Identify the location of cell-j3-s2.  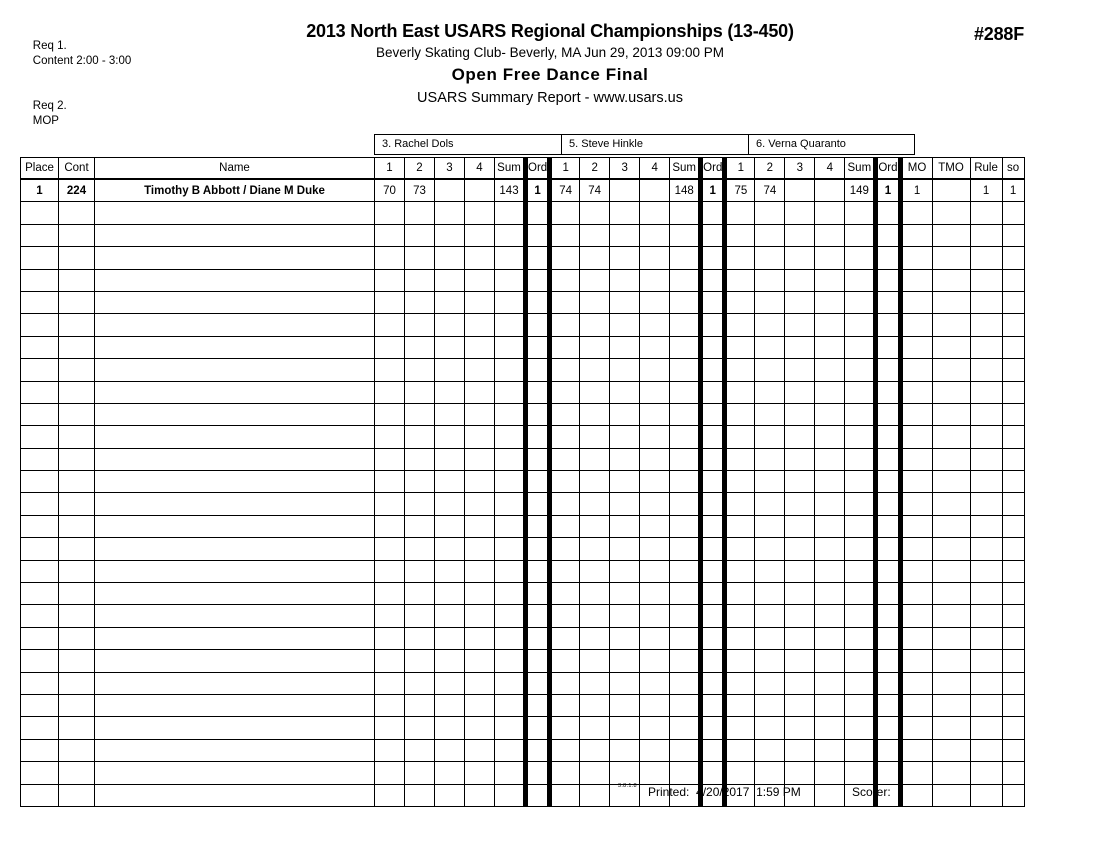
(770, 414).